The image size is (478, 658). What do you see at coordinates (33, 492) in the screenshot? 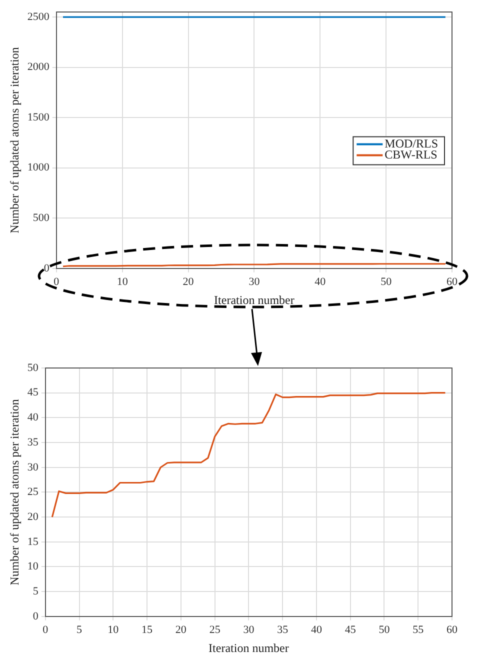
I see `y-tick-label: 25` at bounding box center [33, 492].